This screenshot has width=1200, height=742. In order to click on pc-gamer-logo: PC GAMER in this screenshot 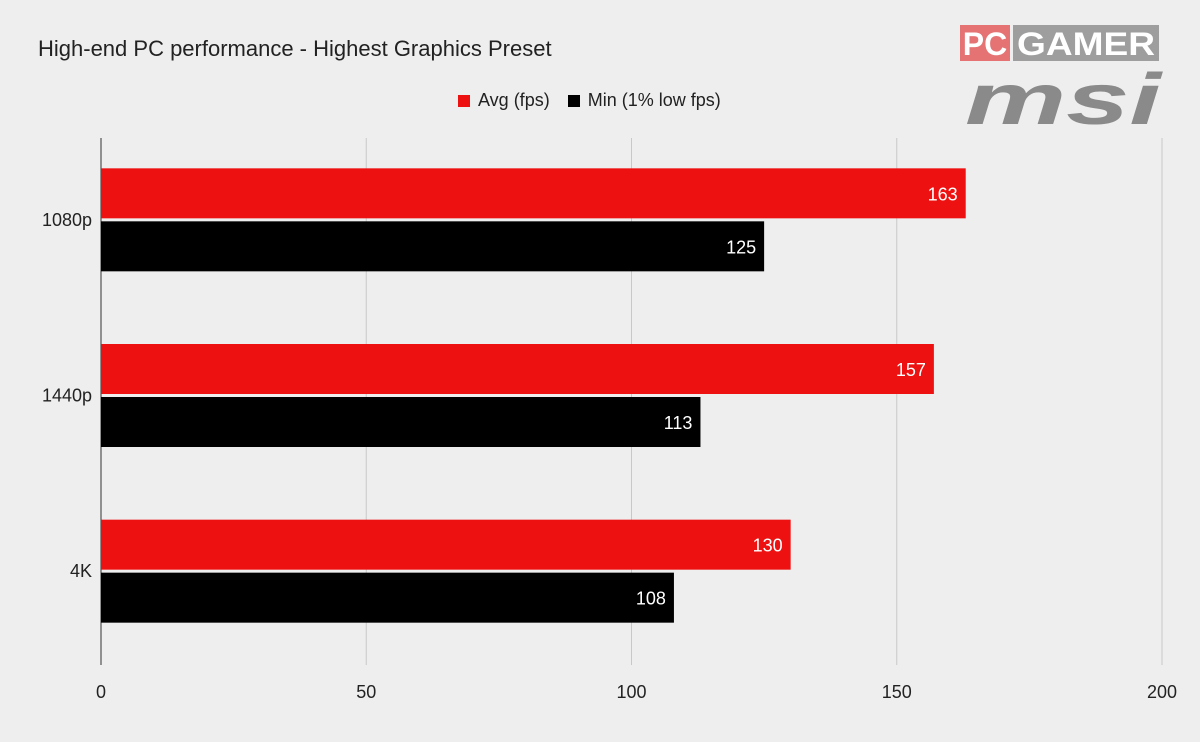, I will do `click(1059, 43)`.